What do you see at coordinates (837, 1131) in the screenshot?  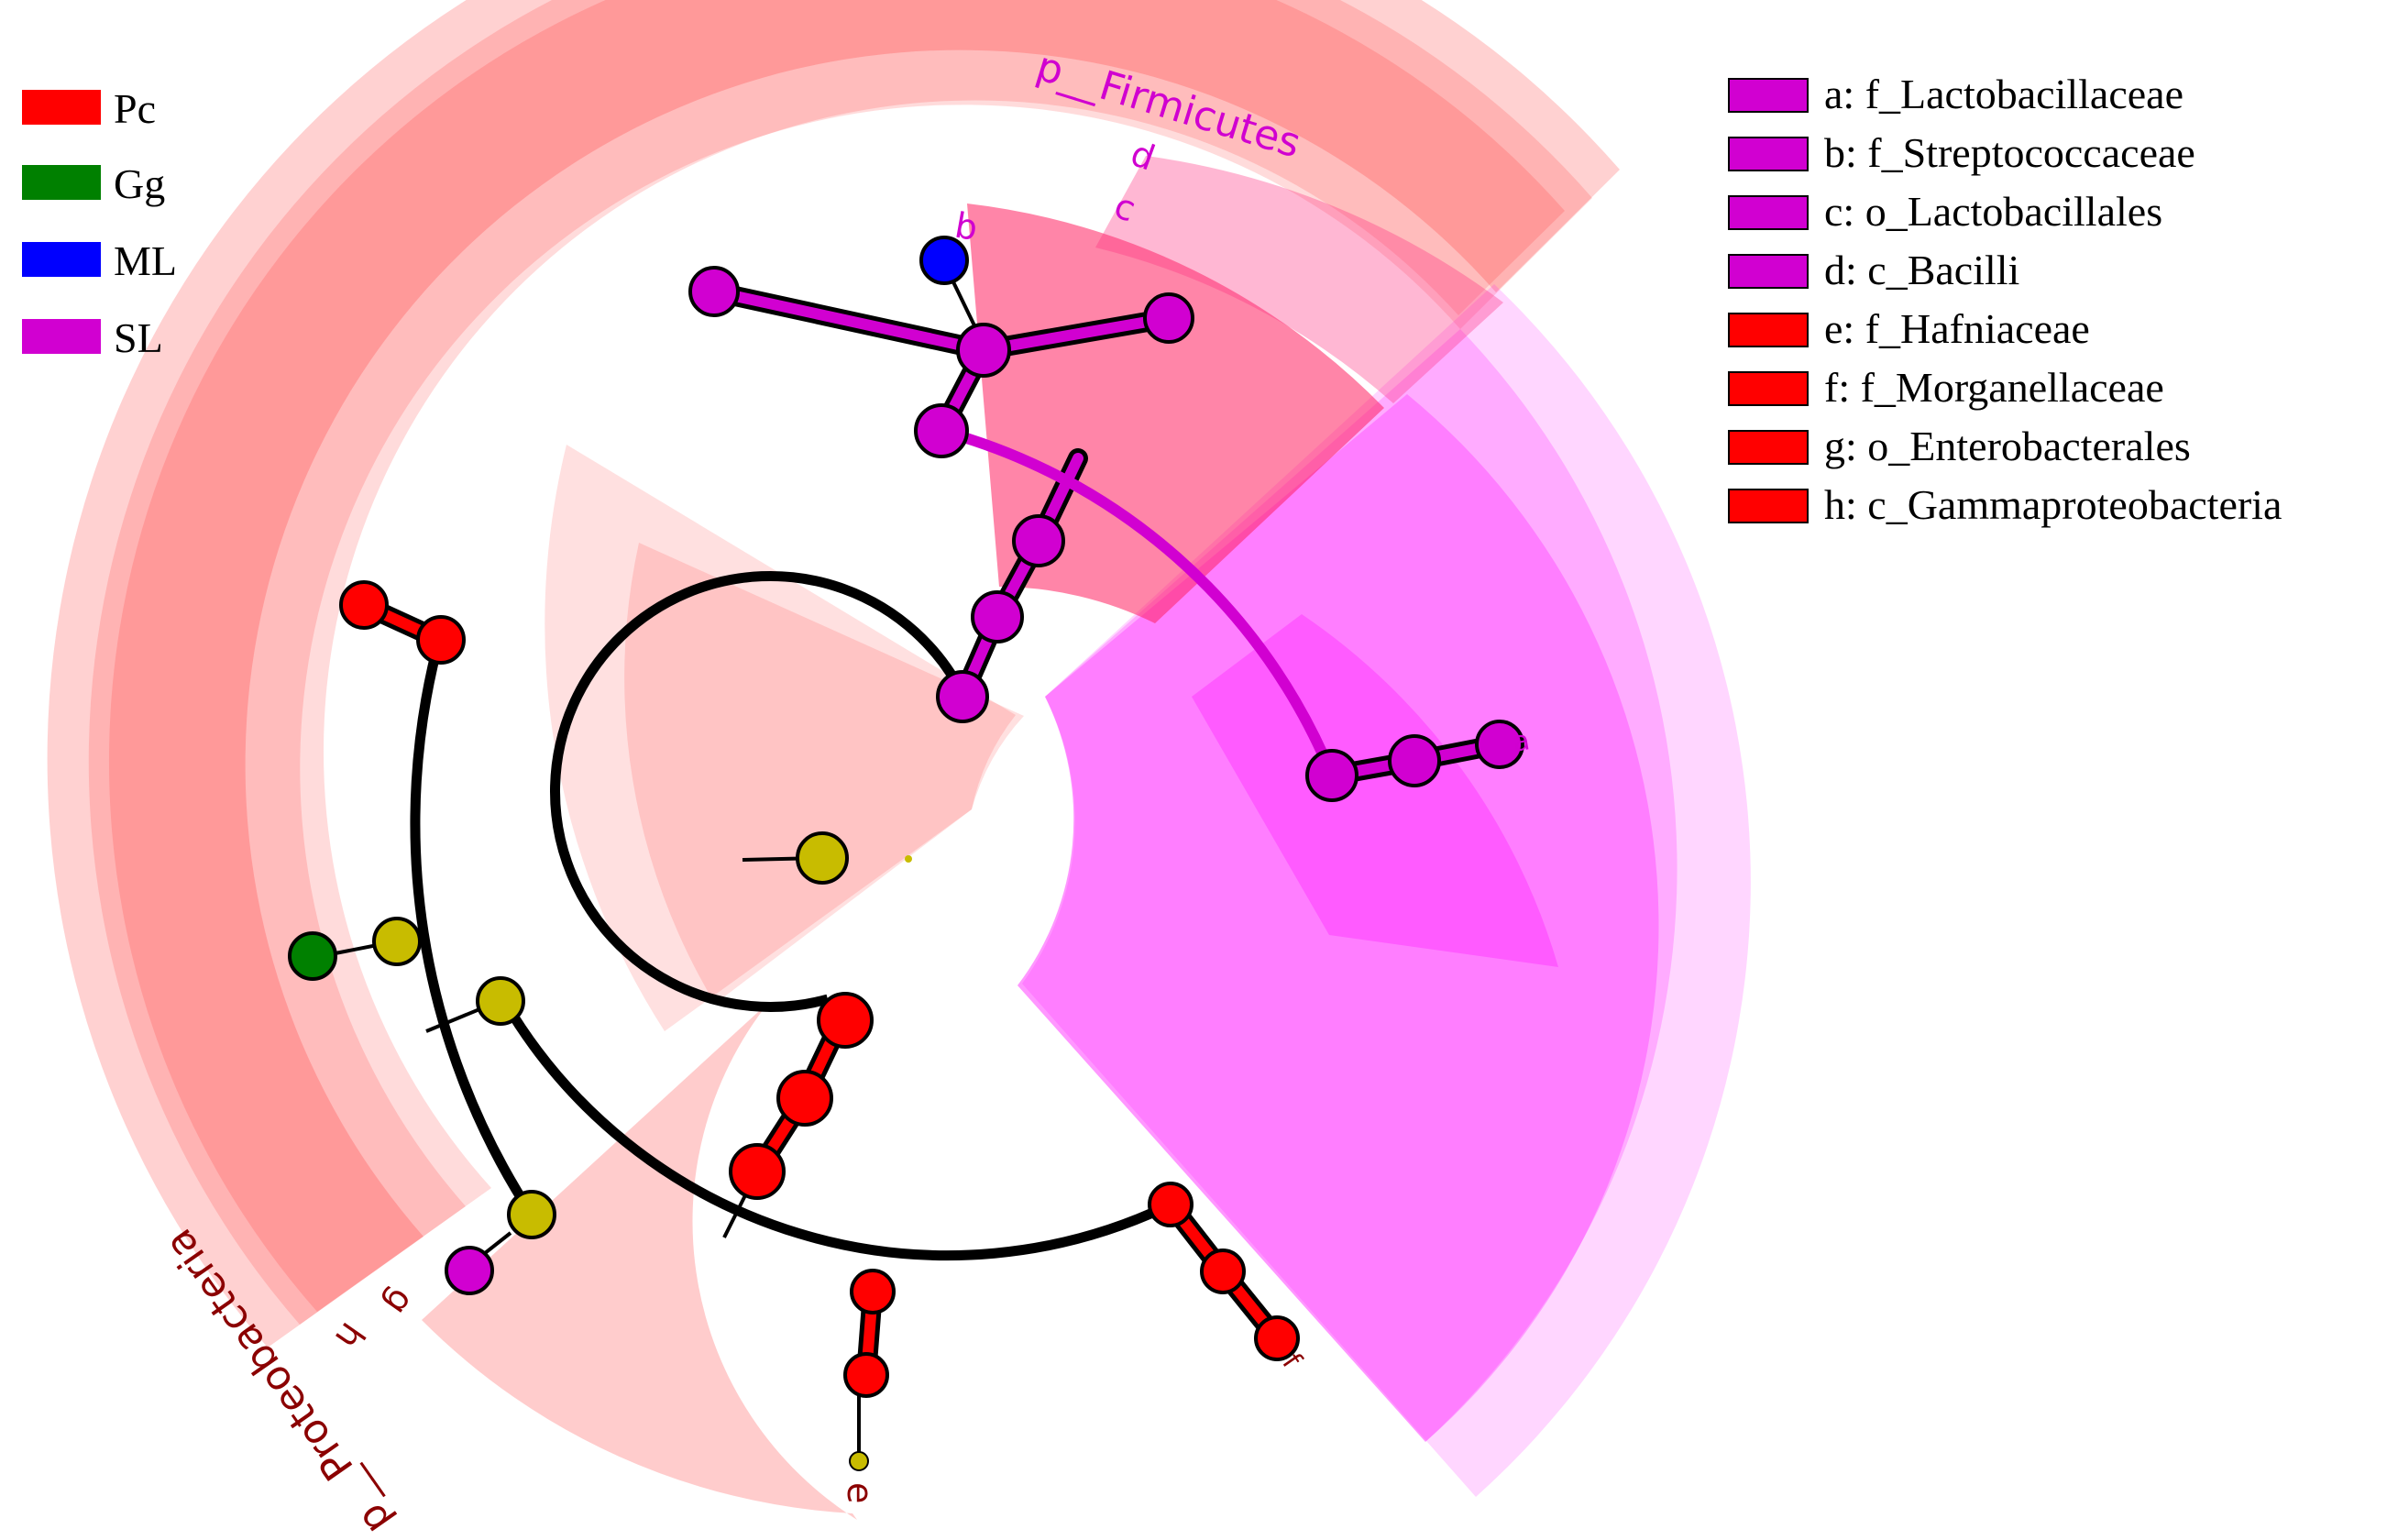 I see `branch-enterobacterales-arc` at bounding box center [837, 1131].